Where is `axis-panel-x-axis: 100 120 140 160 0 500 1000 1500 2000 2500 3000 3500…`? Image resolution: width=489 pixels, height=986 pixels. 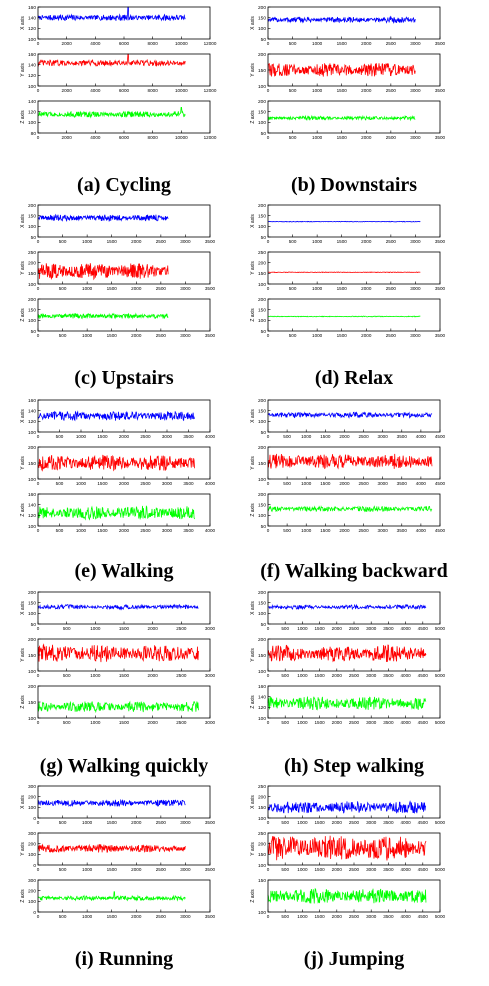 axis-panel-x-axis: 100 120 140 160 0 500 1000 1500 2000 2500 3000 3500… is located at coordinates (118, 418).